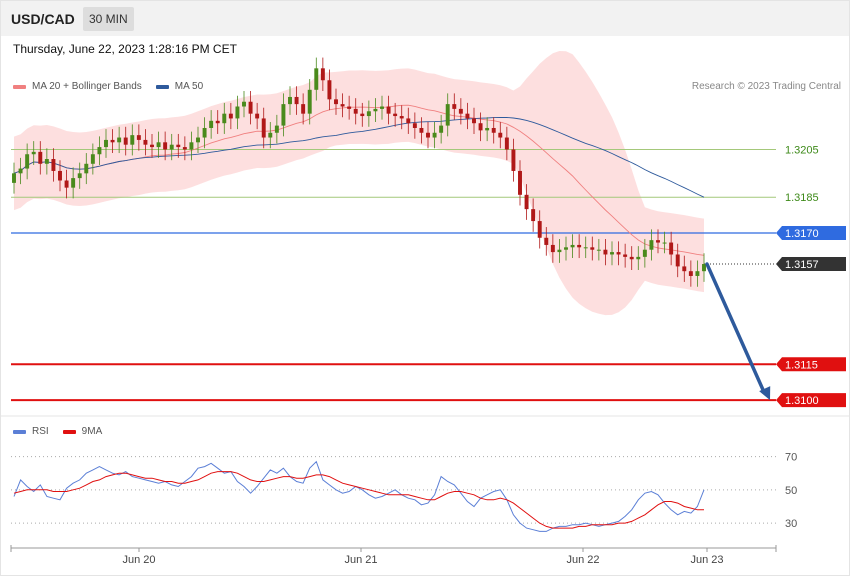  What do you see at coordinates (108, 19) in the screenshot?
I see `timeframe-button: 30 MIN` at bounding box center [108, 19].